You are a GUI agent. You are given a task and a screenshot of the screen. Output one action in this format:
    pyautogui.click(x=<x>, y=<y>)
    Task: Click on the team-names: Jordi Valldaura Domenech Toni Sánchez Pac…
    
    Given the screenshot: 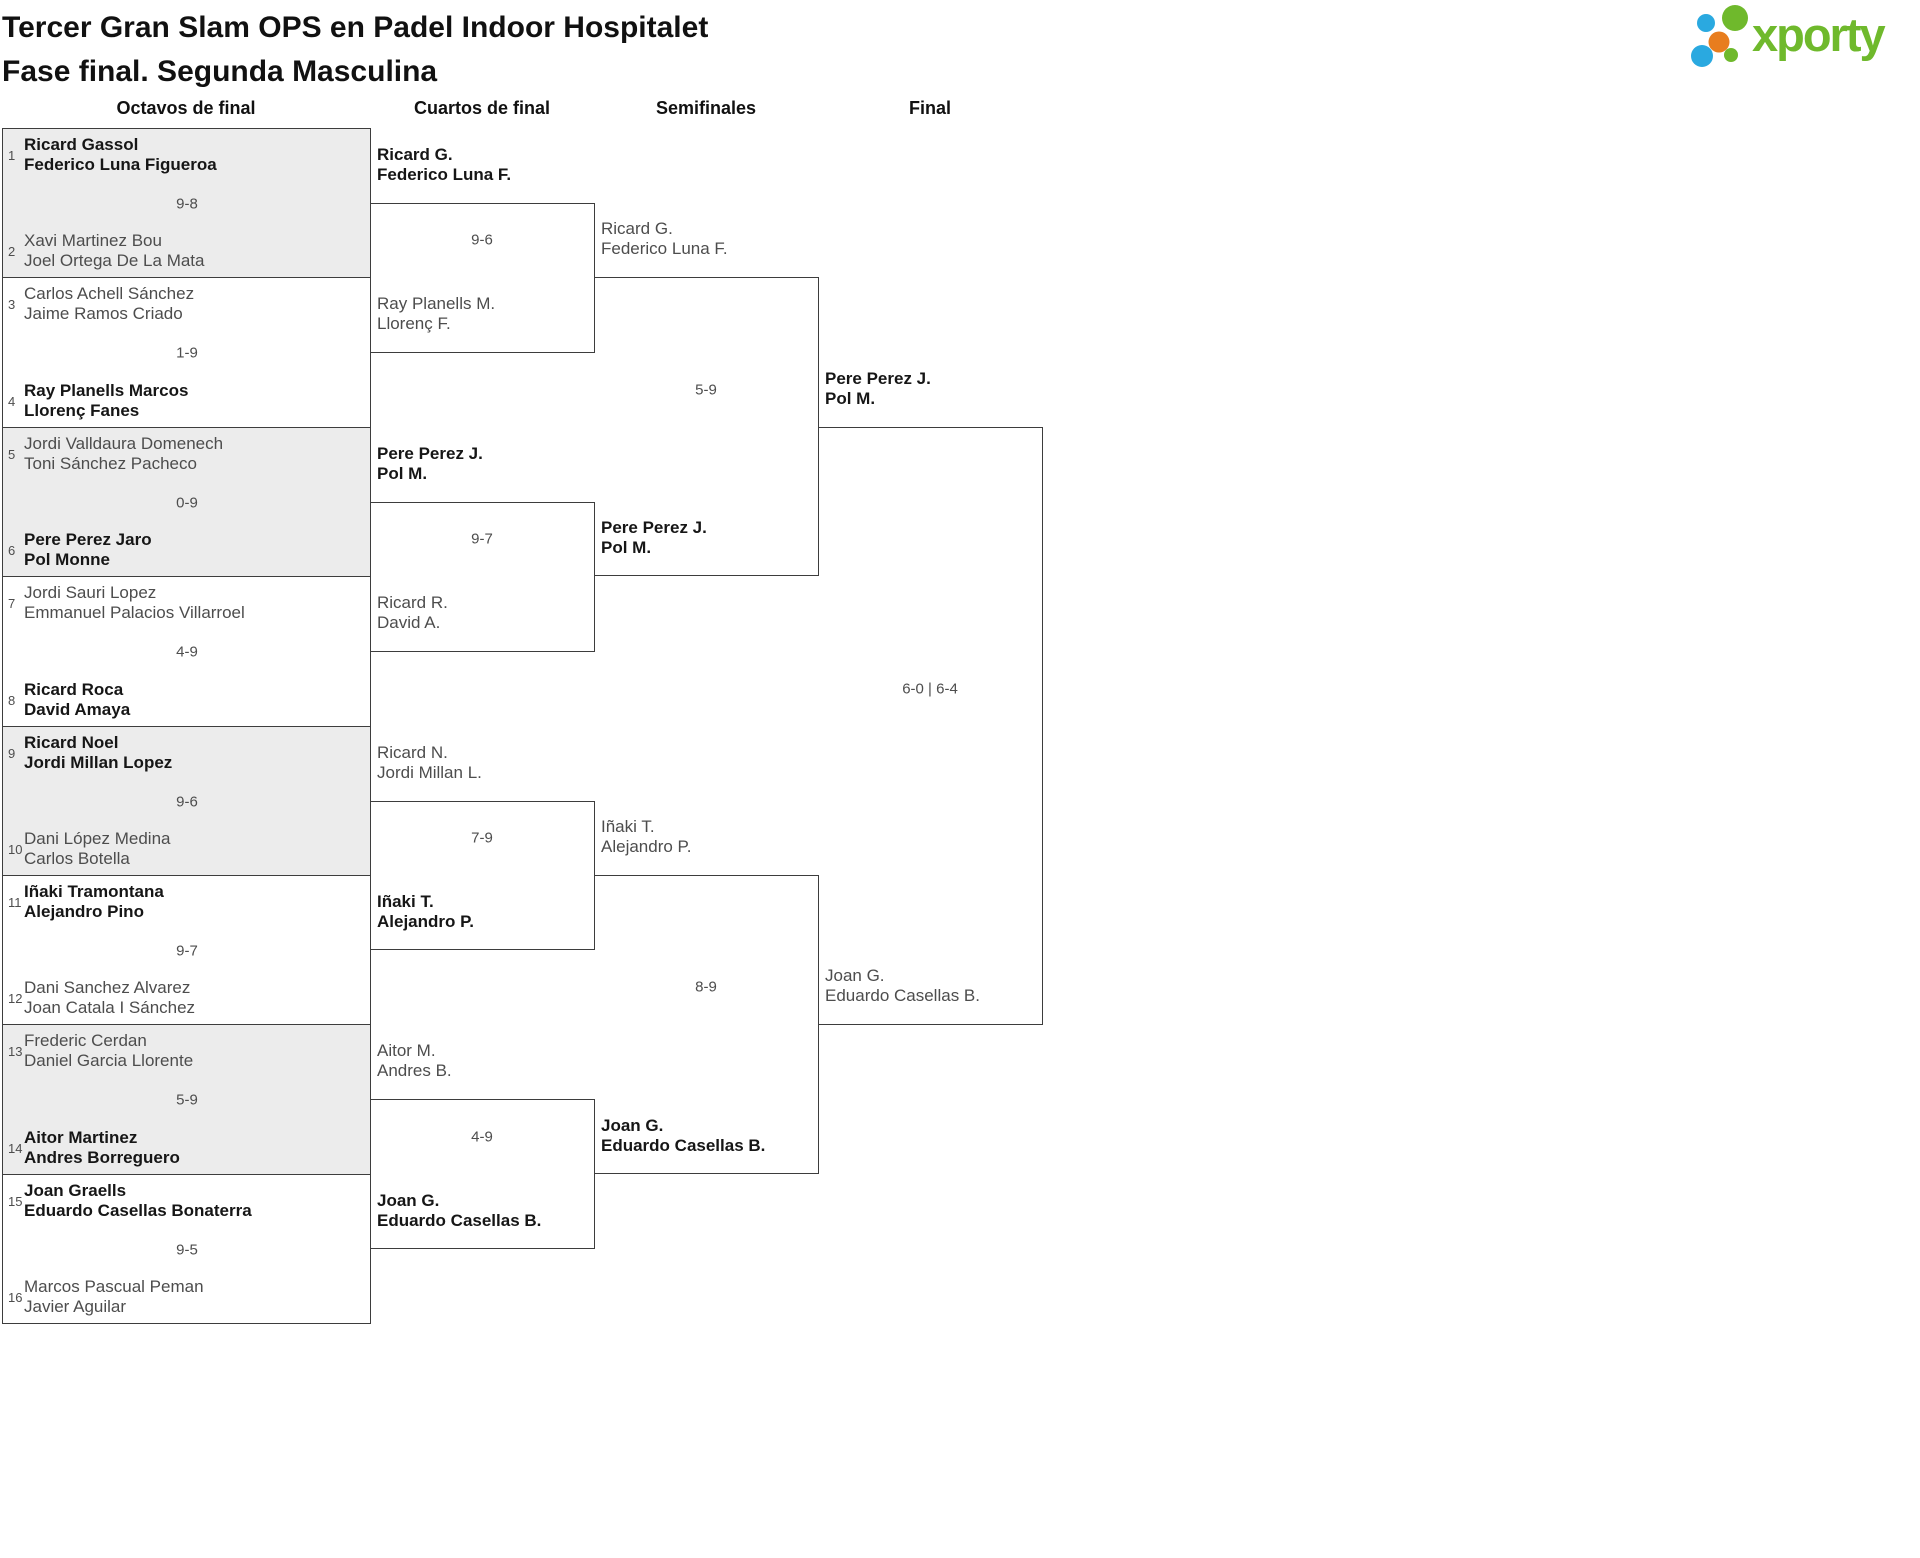 What is the action you would take?
    pyautogui.click(x=123, y=454)
    